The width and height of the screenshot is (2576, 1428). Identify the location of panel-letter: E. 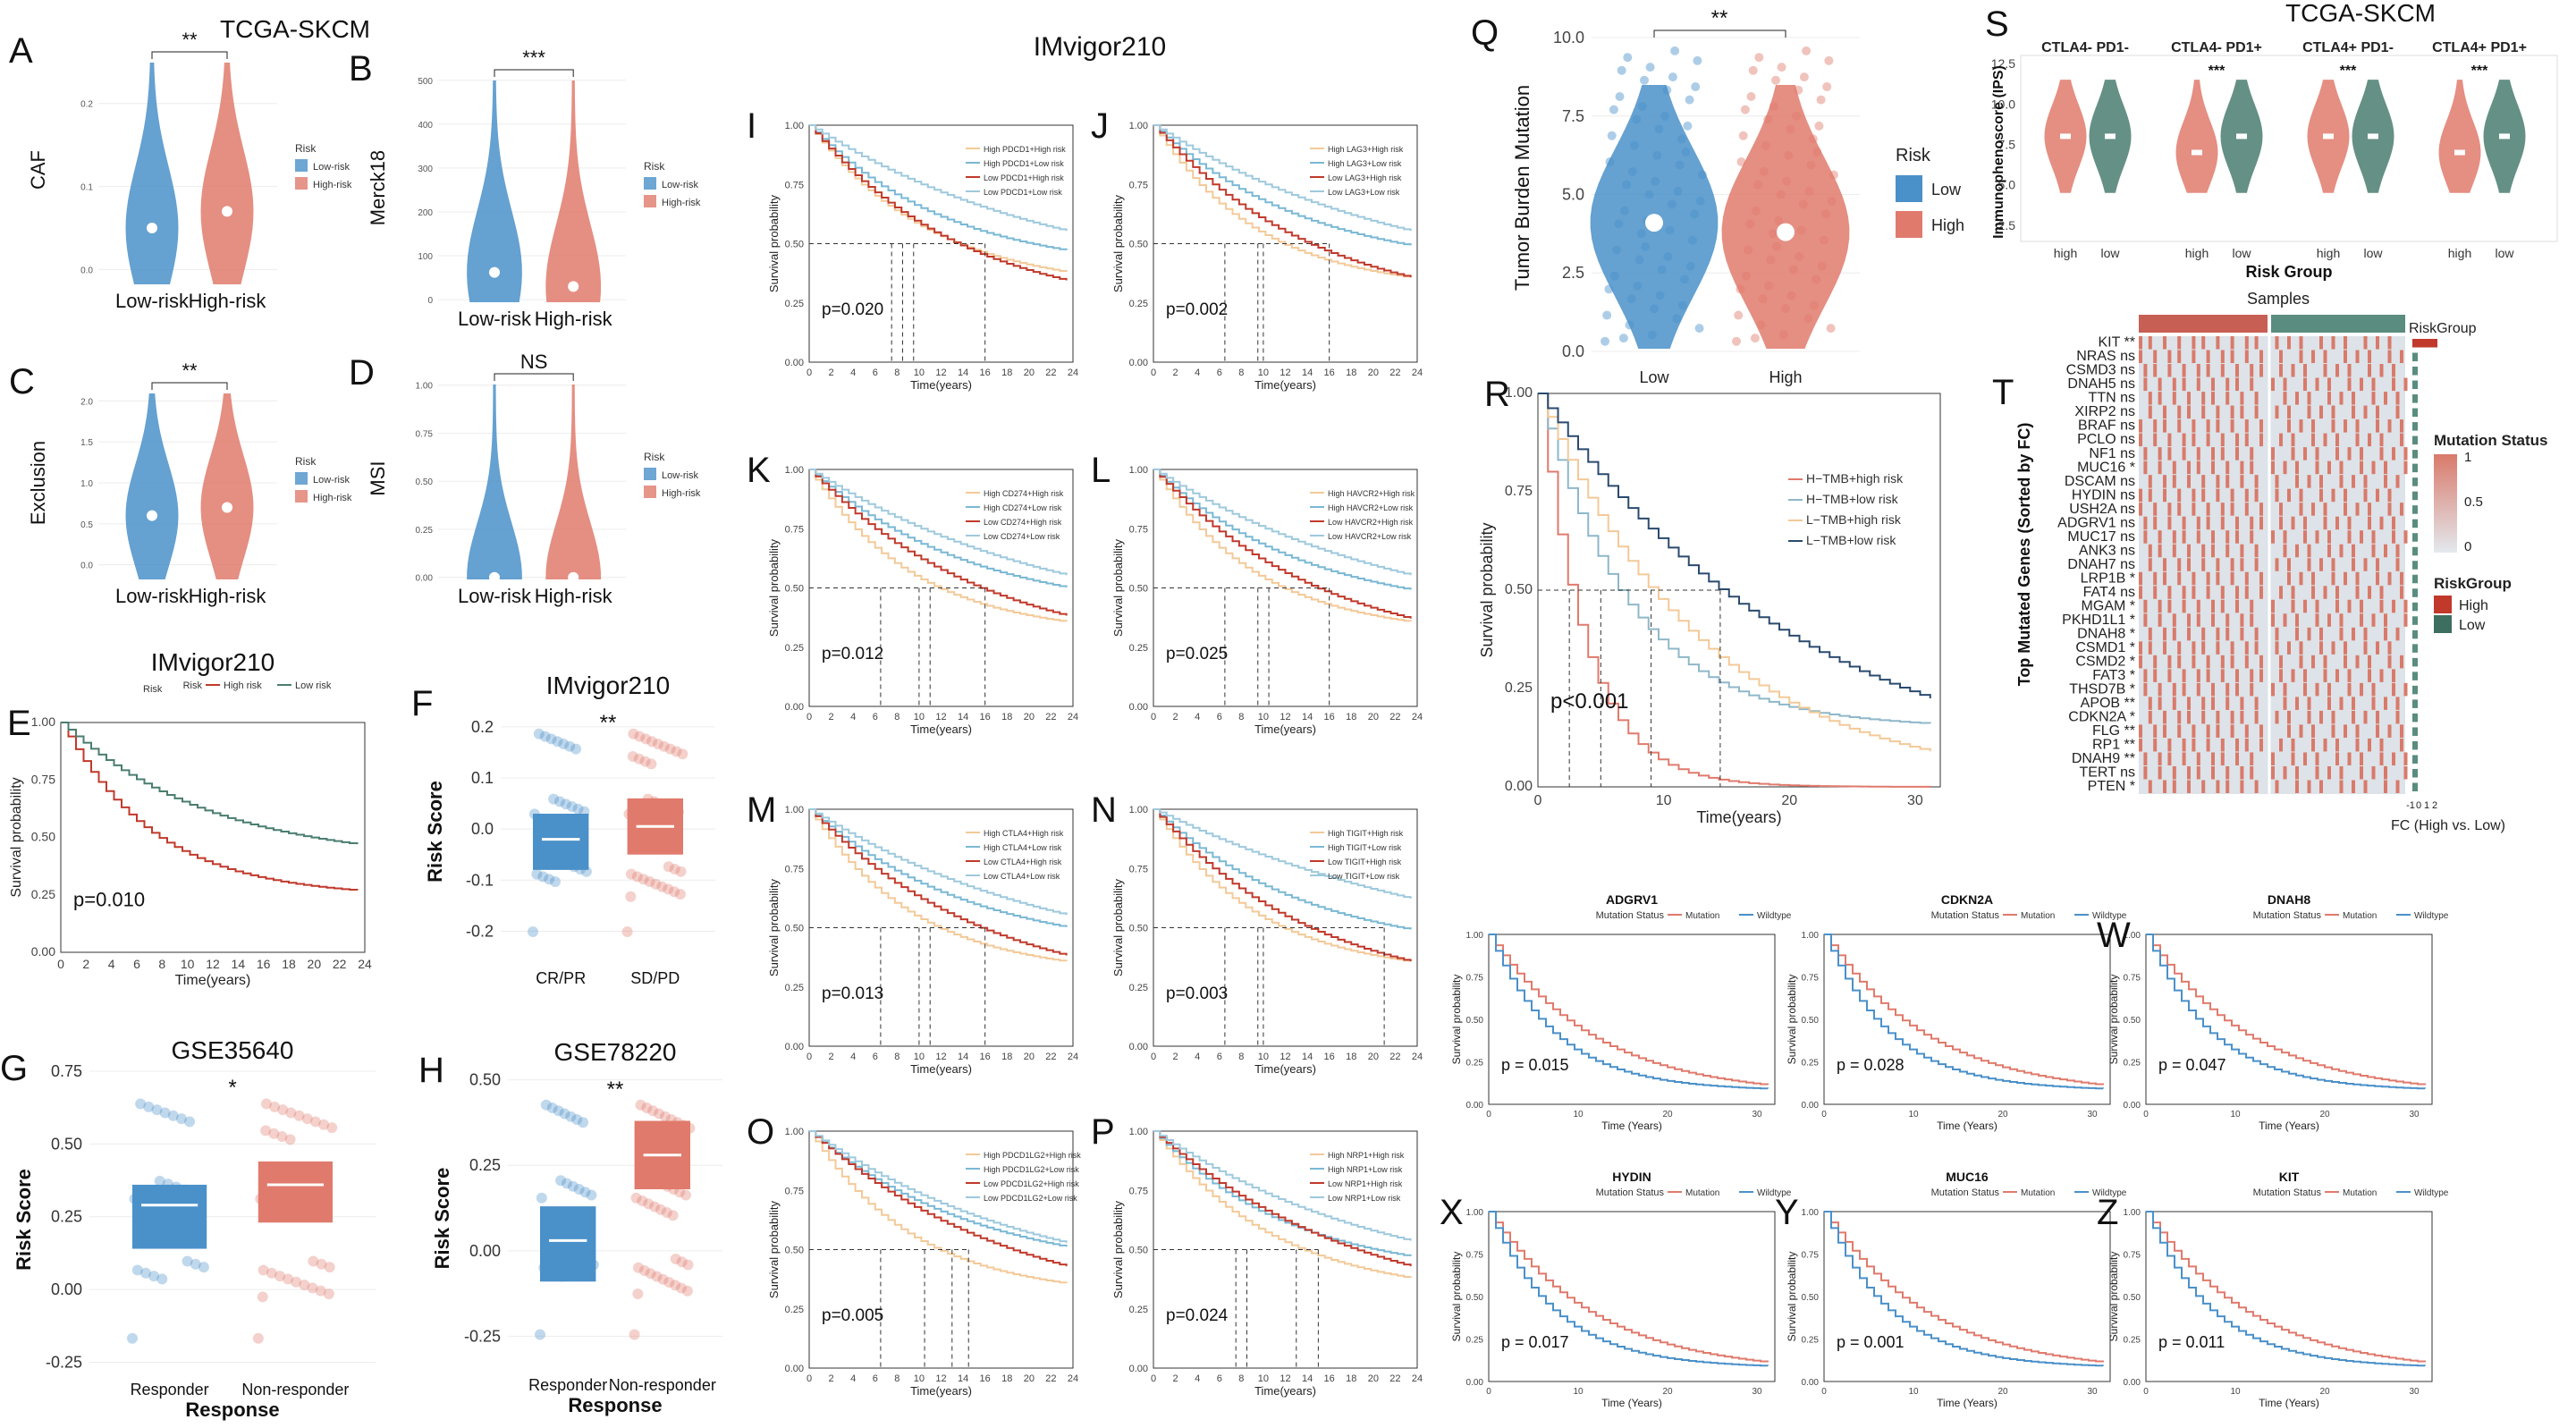
(19, 723).